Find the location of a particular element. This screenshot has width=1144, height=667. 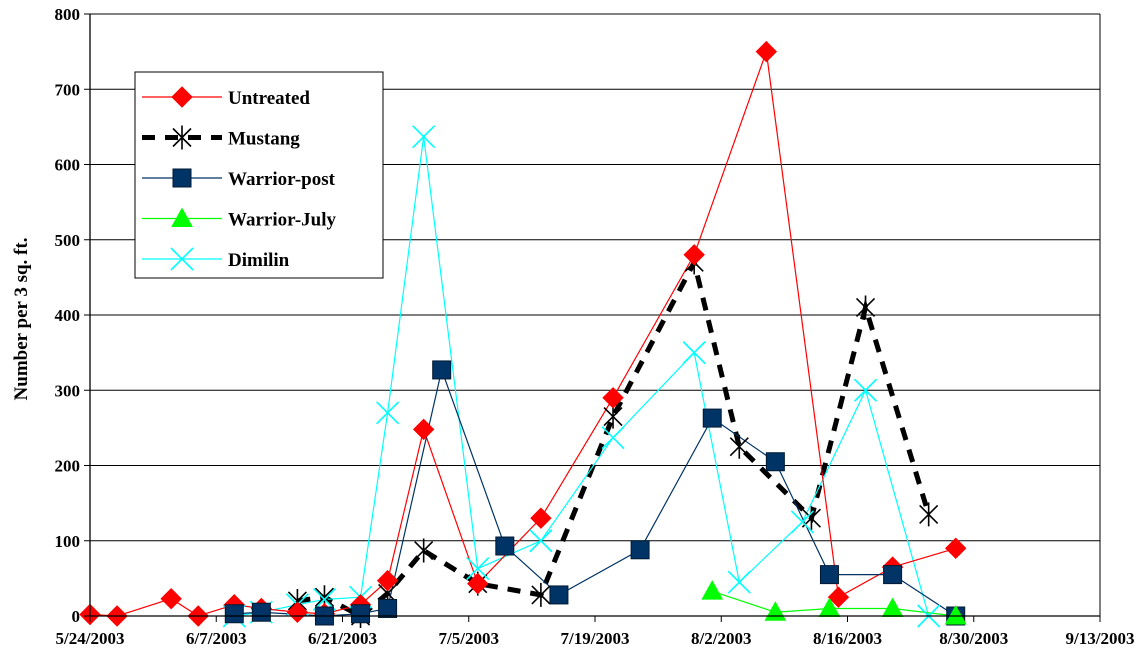

y-tick-label: 500 is located at coordinates (68, 240).